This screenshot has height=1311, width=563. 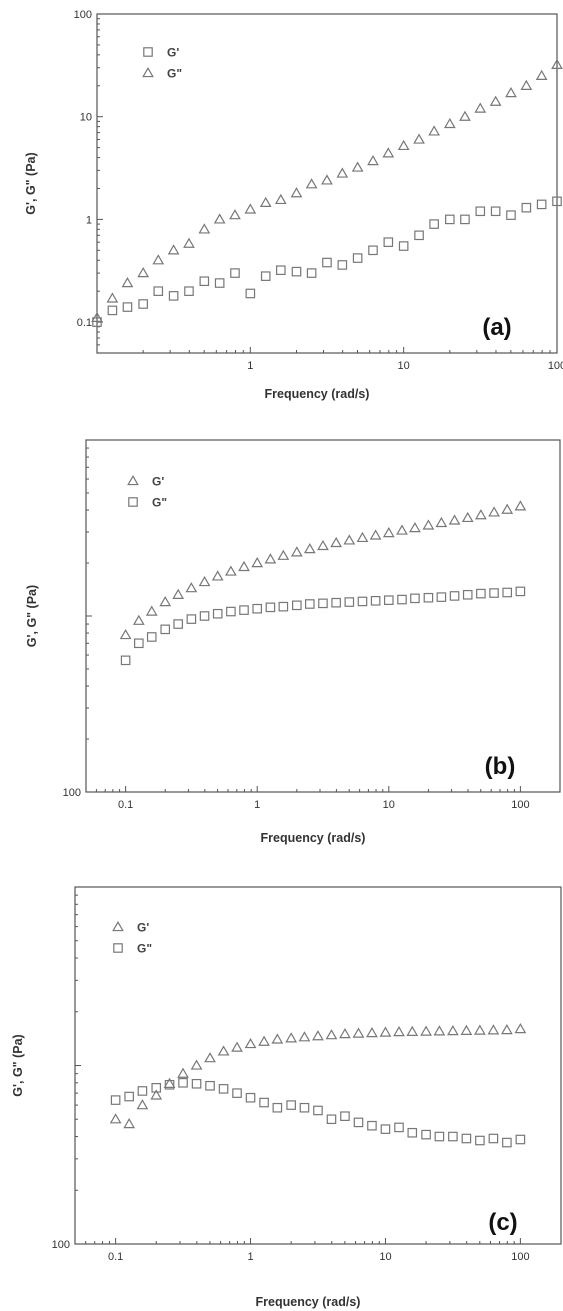 I want to click on x-tick-label: 1, so click(x=250, y=1257).